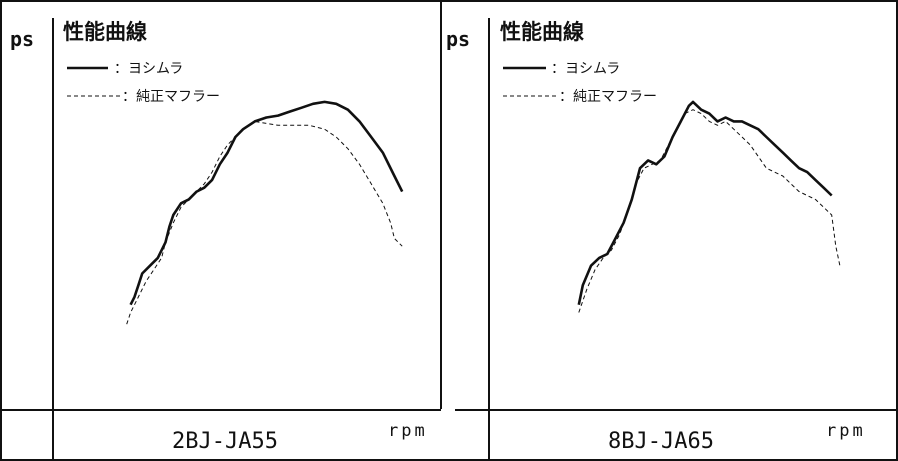 This screenshot has width=898, height=461. I want to click on model-label-right: 8BJ-JA65, so click(661, 441).